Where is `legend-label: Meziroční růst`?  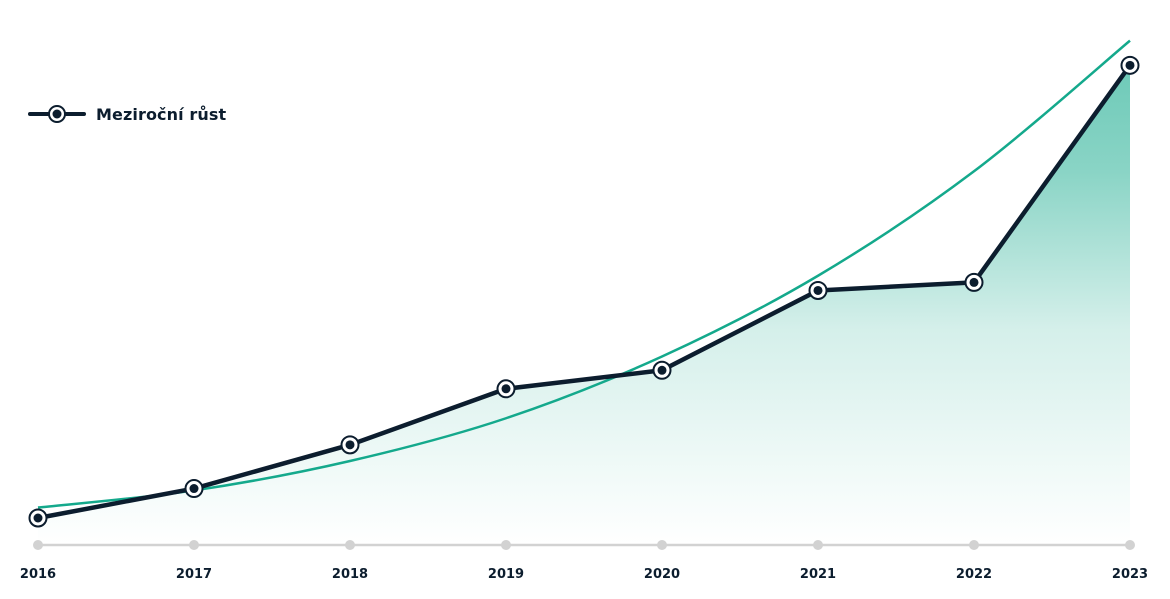
legend-label: Meziroční růst is located at coordinates (161, 114).